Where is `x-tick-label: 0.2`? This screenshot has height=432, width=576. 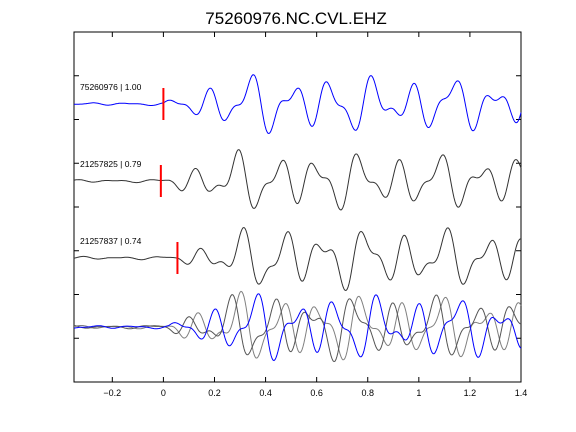 x-tick-label: 0.2 is located at coordinates (214, 393).